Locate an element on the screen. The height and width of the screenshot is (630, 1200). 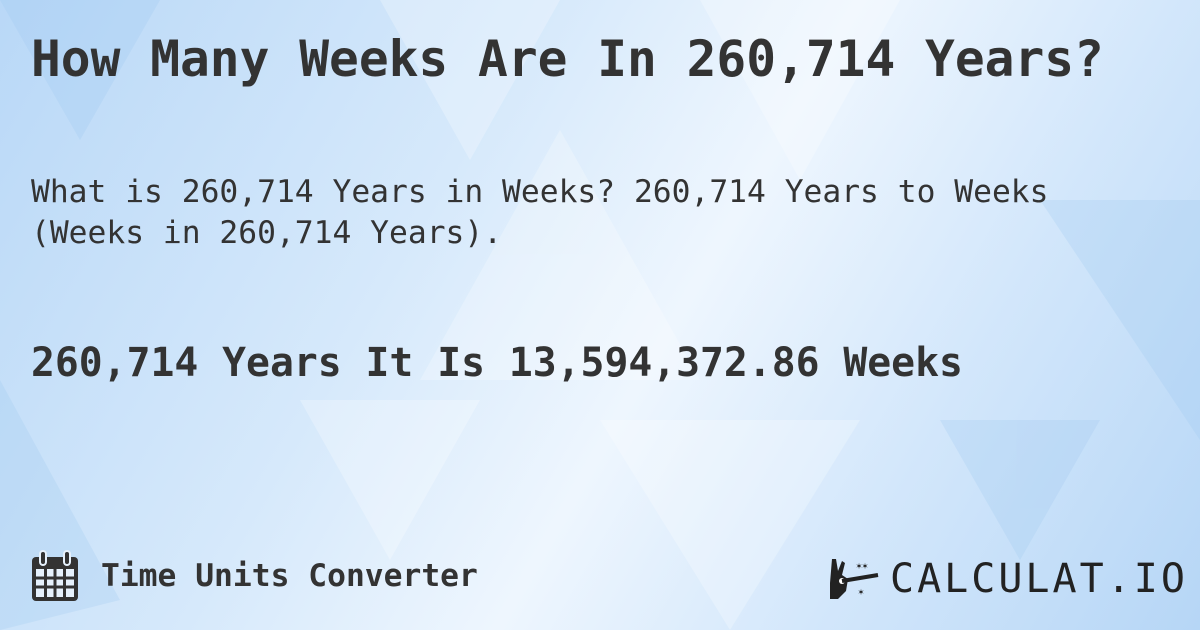
brand-name: CALCULAT.IO is located at coordinates (1039, 579).